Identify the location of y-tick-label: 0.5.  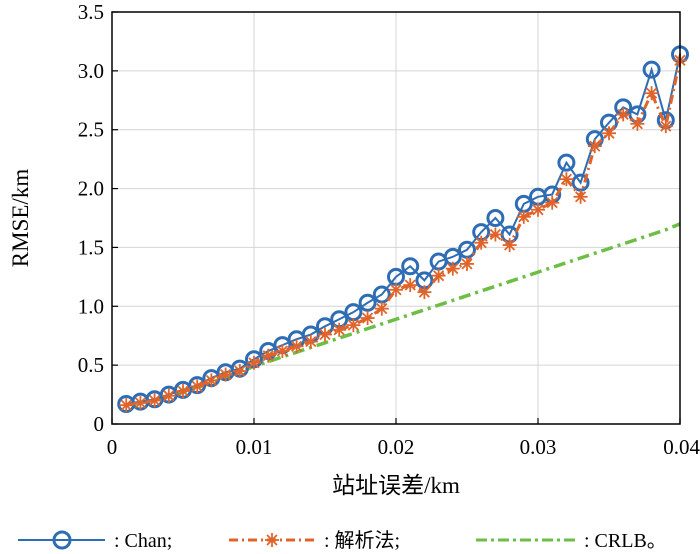
(91, 365).